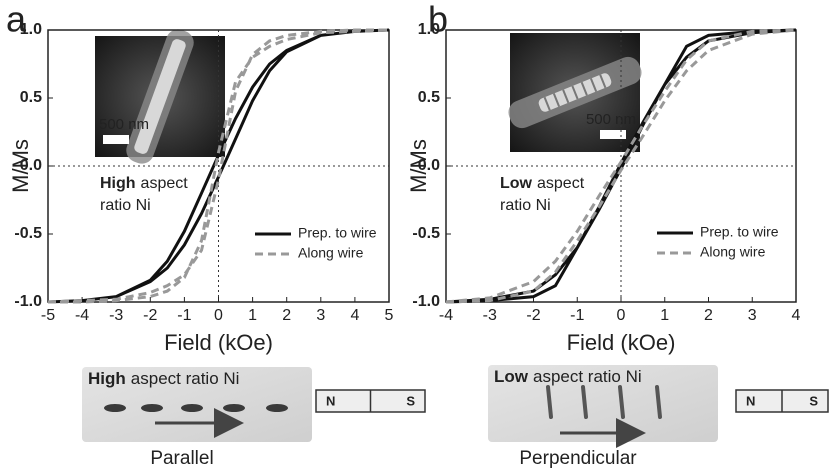 This screenshot has height=468, width=838. Describe the element at coordinates (578, 458) in the screenshot. I see `photo-caption: Perpendicular` at that location.